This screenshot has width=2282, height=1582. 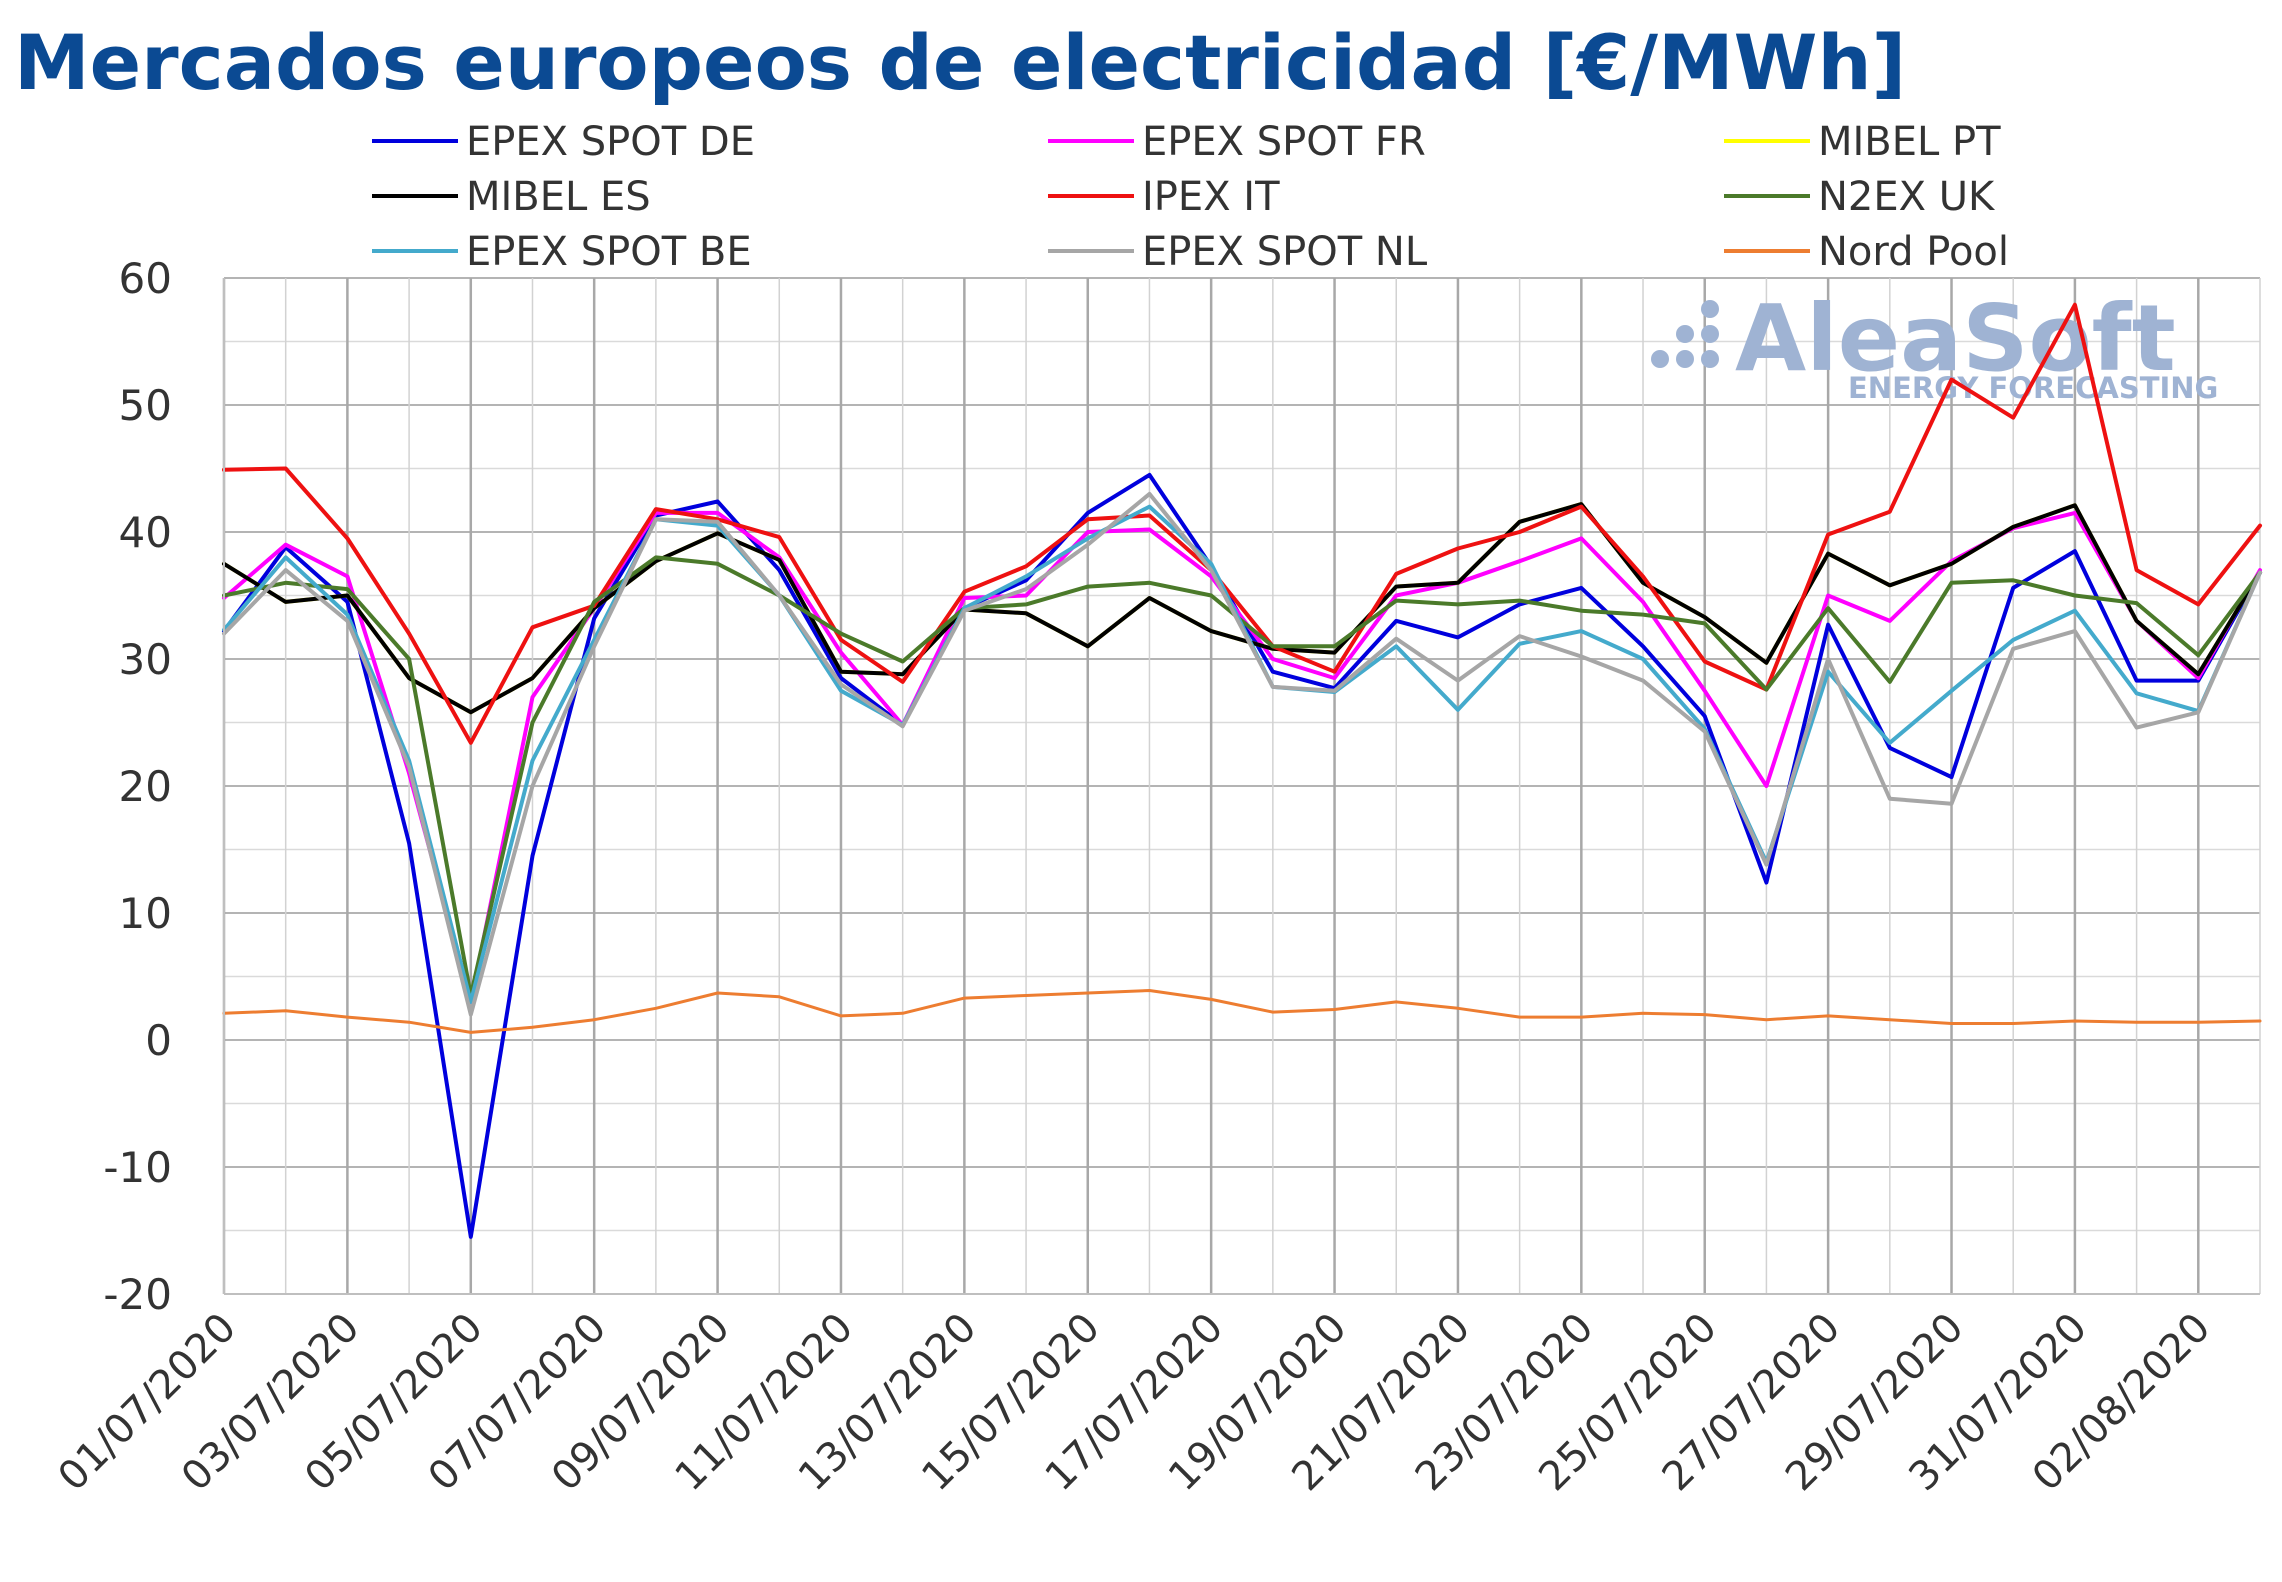 What do you see at coordinates (1913, 252) in the screenshot?
I see `legend-label-nord-pool: Nord Pool` at bounding box center [1913, 252].